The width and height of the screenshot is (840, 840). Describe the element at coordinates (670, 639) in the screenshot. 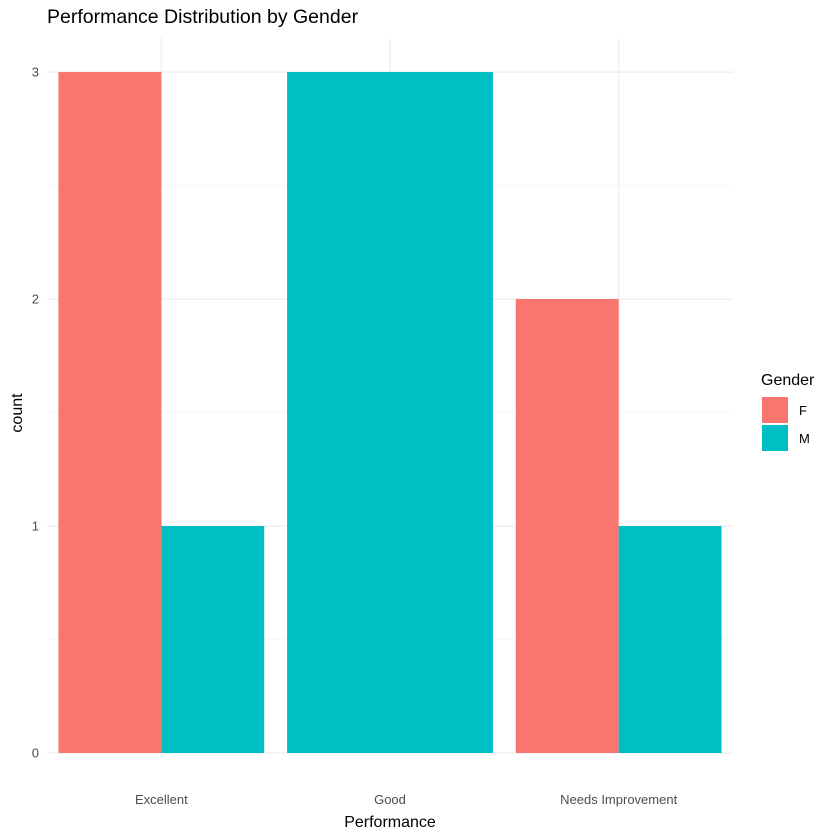

I see `bar-needs-improvement-m` at that location.